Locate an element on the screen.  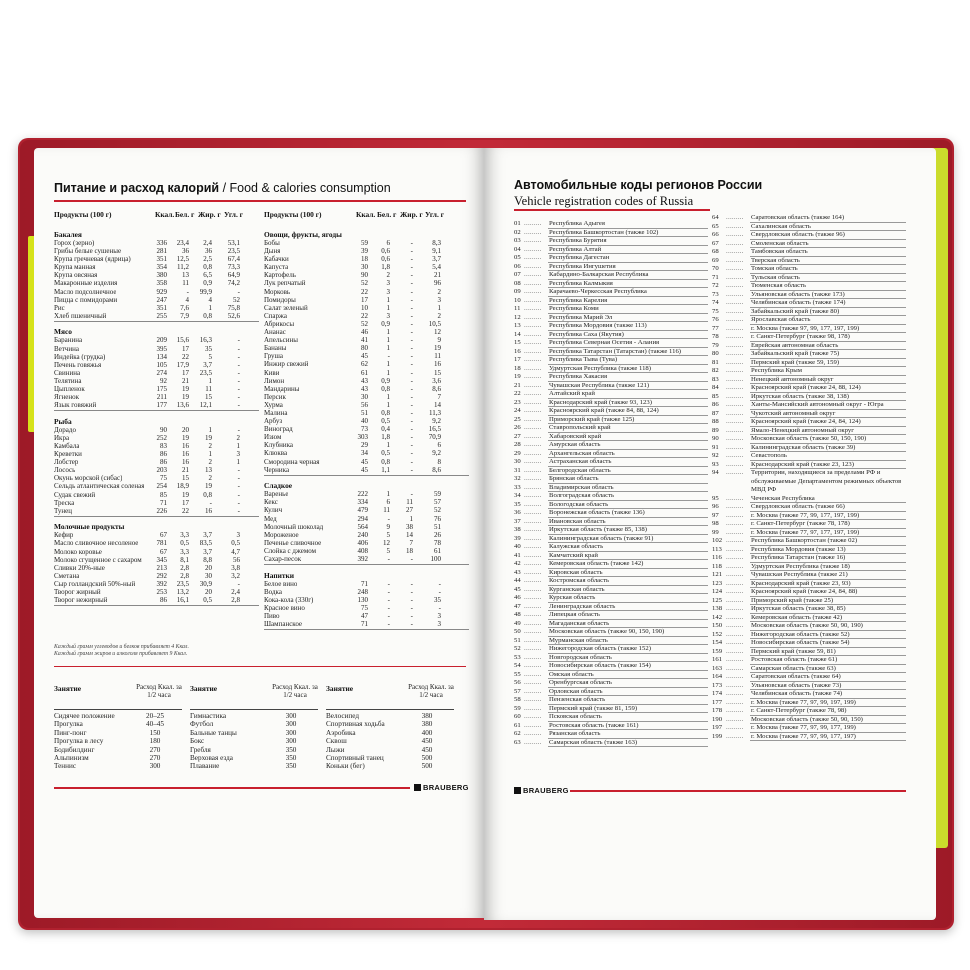
food-value: 17,9 is located at coordinates (182, 364).